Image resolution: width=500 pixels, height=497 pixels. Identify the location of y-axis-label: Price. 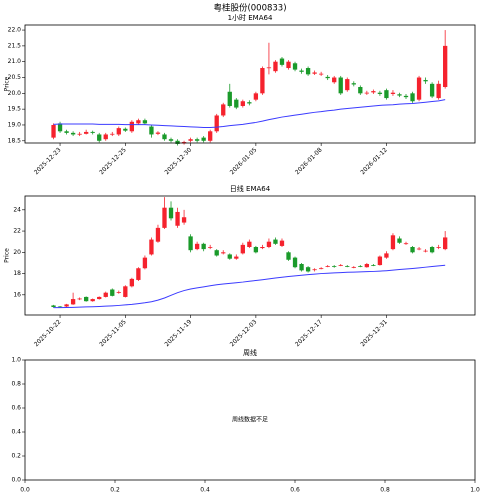
(7, 255).